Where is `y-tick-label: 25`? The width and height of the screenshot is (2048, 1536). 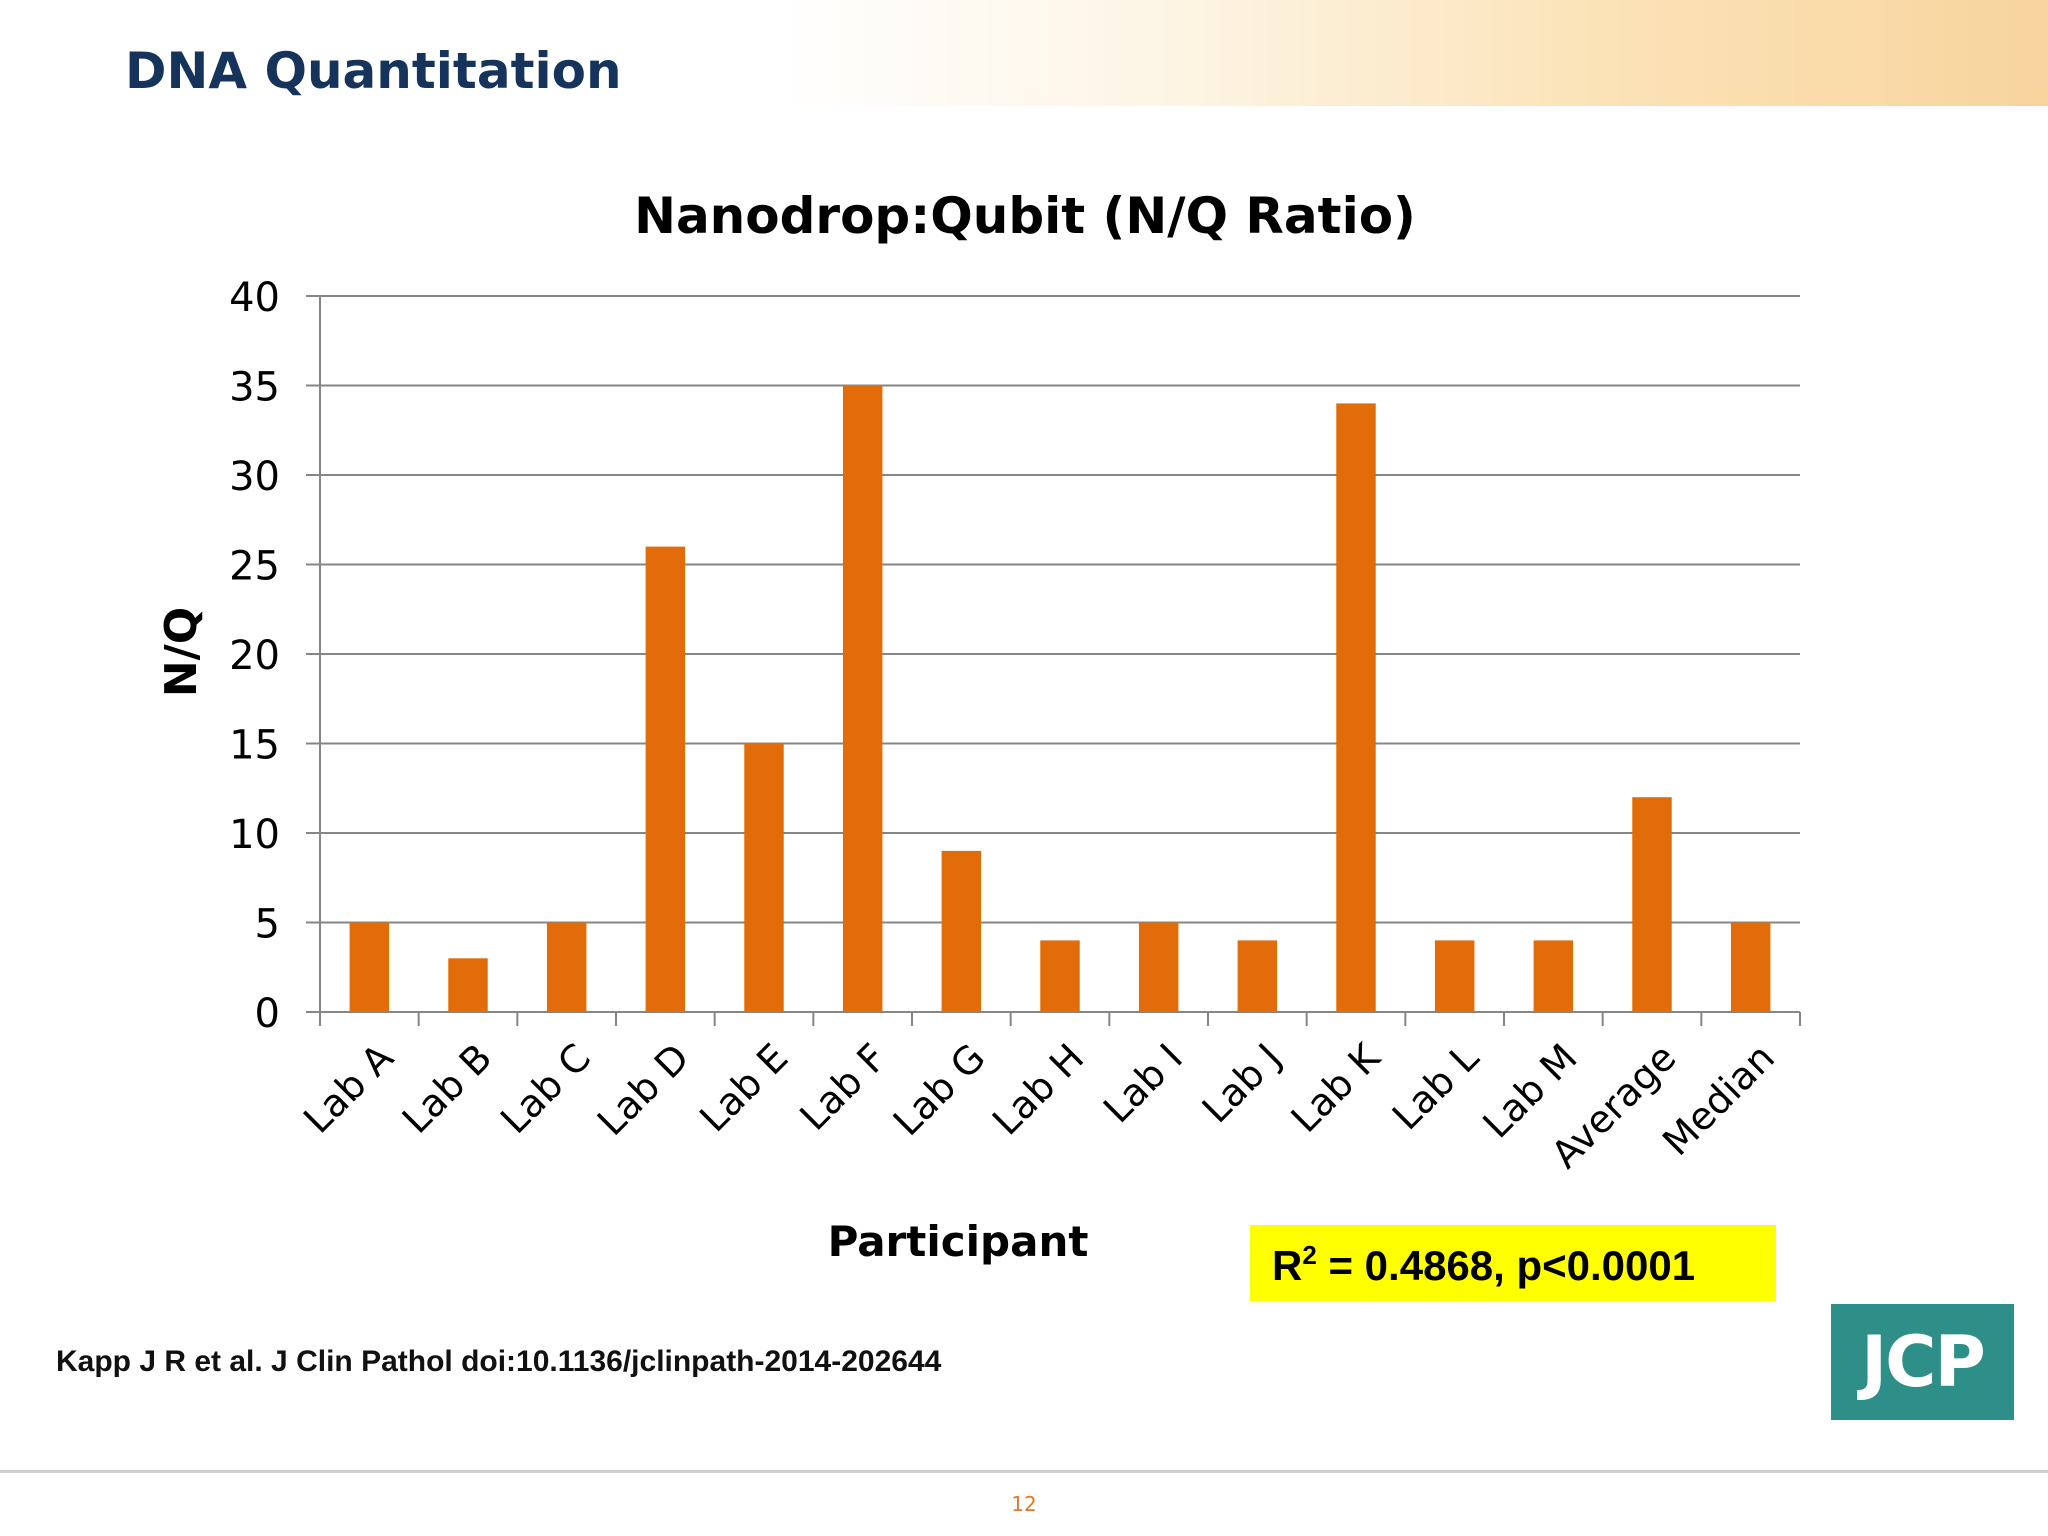
y-tick-label: 25 is located at coordinates (254, 567).